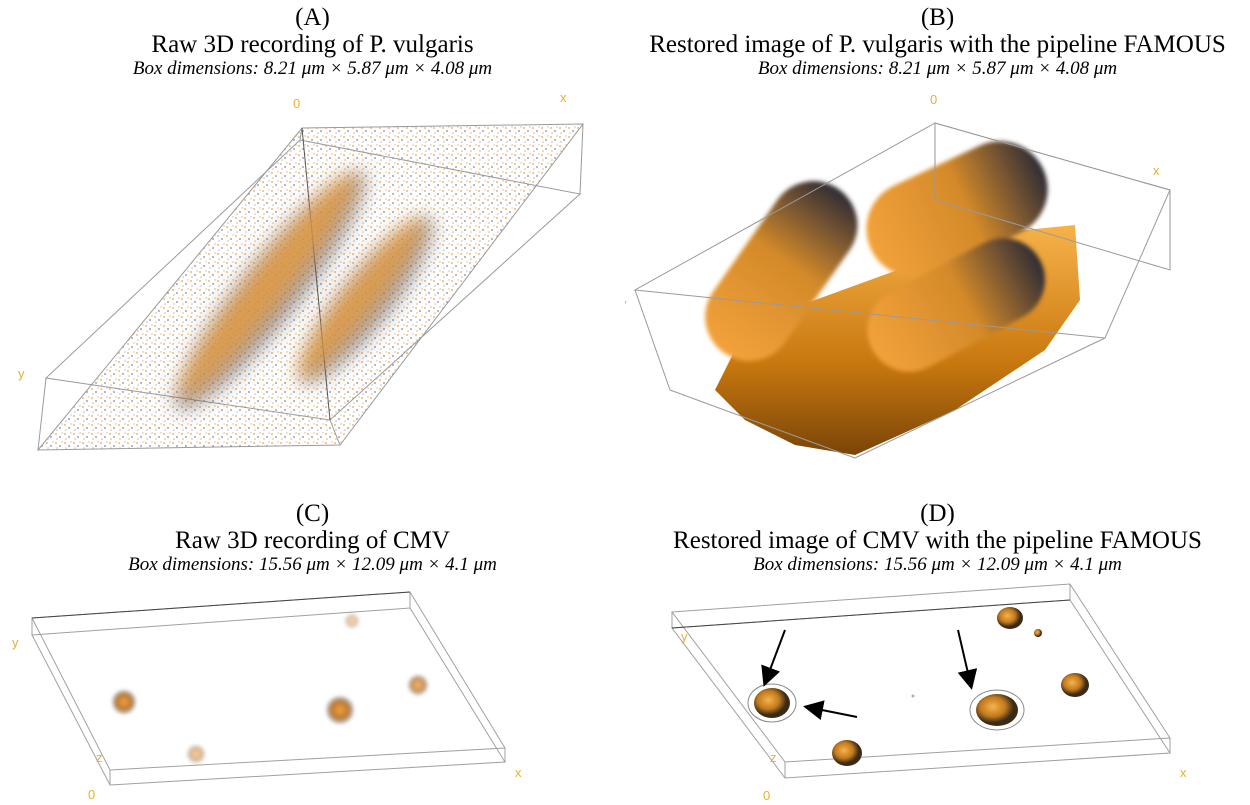 This screenshot has height=805, width=1250. What do you see at coordinates (937, 17) in the screenshot?
I see `panel-label: (B)` at bounding box center [937, 17].